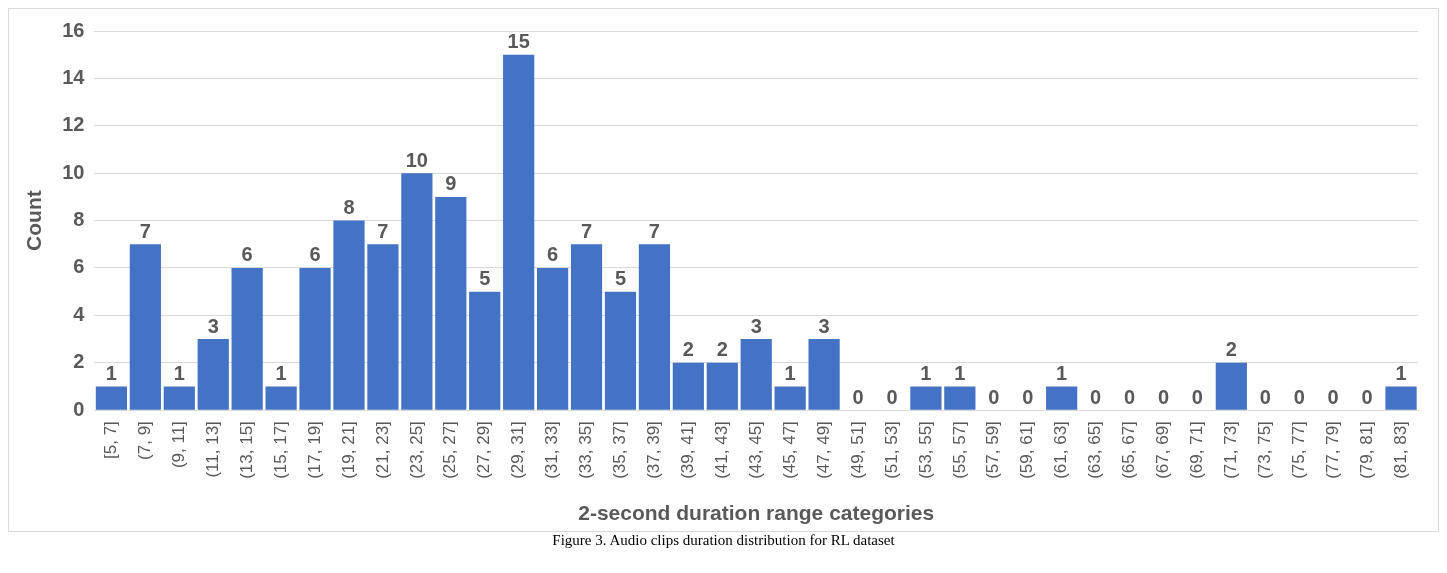 The height and width of the screenshot is (573, 1447). Describe the element at coordinates (756, 513) in the screenshot. I see `x-axis-title: 2-second duration range categories` at that location.